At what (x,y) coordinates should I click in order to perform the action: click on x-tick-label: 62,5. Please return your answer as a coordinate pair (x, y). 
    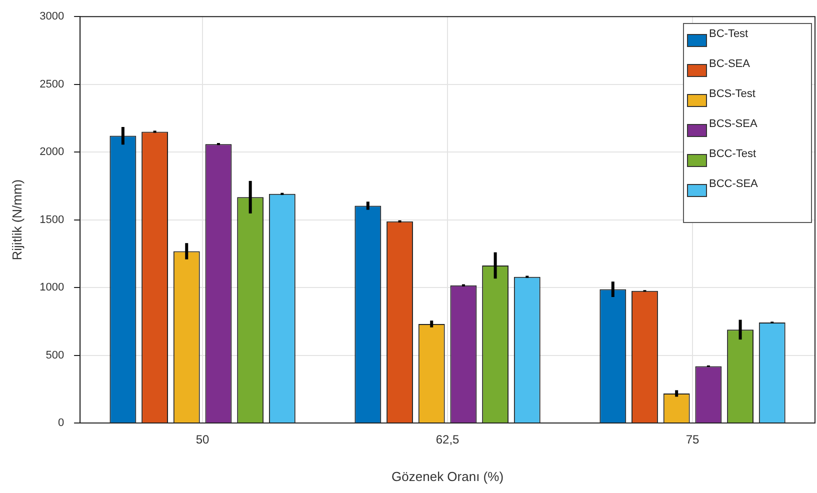
    Looking at the image, I should click on (448, 439).